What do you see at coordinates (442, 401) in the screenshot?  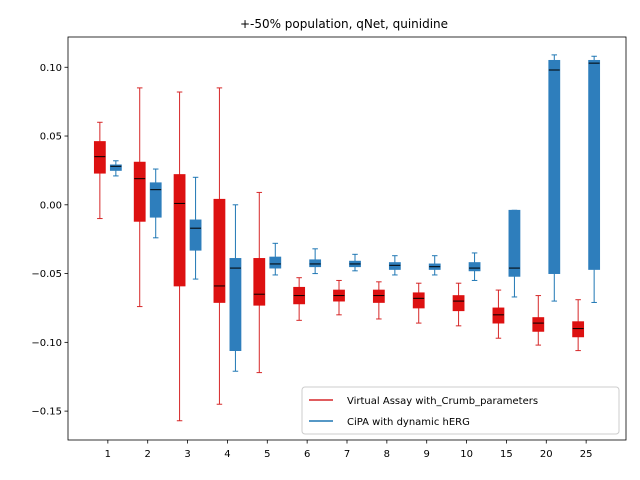 I see `legend-label-virtual-assay: Virtual Assay with_Crumb_parameters` at bounding box center [442, 401].